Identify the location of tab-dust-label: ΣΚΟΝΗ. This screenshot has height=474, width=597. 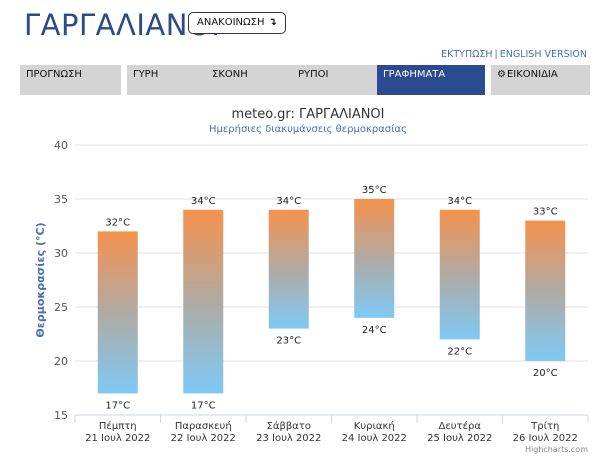
(230, 74).